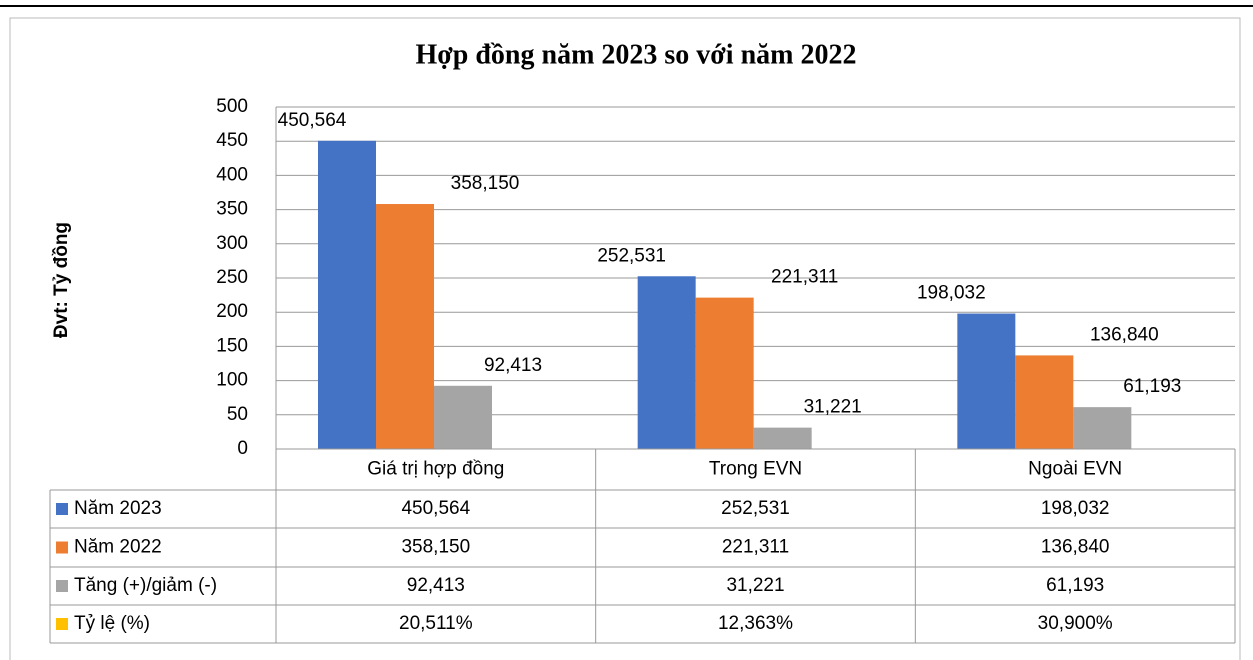 The image size is (1253, 660). Describe the element at coordinates (755, 547) in the screenshot. I see `table-cell: 221,311` at that location.